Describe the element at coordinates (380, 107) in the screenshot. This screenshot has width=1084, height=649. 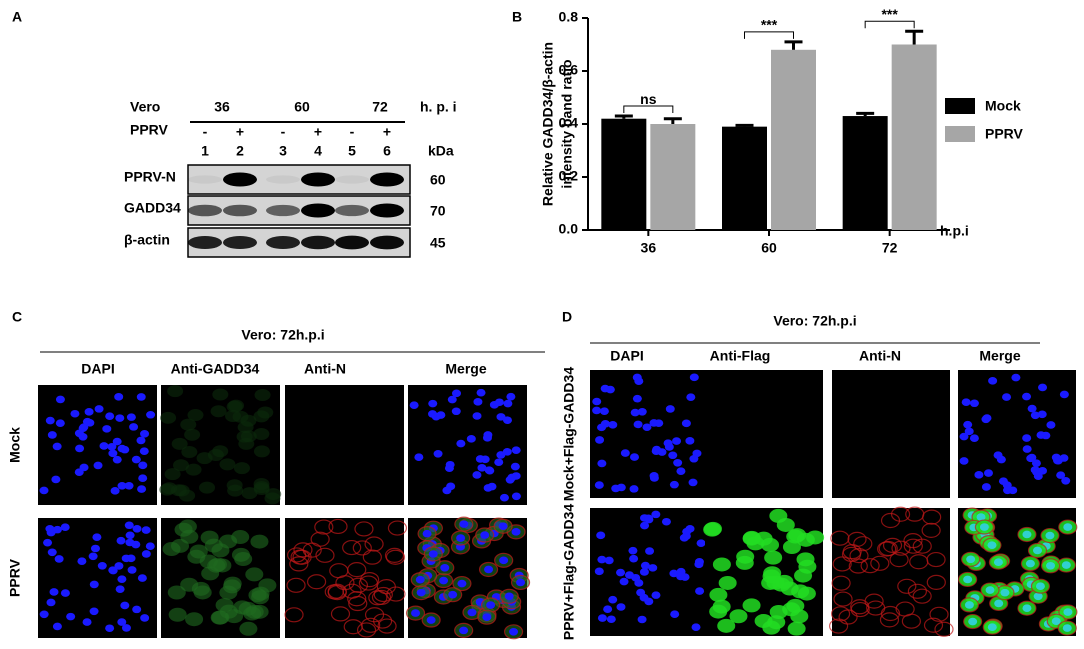
I see `time-point: 72` at that location.